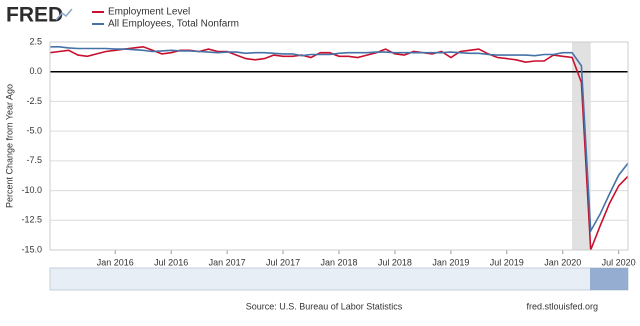  Describe the element at coordinates (115, 262) in the screenshot. I see `x-tick-label: Jan 2016` at that location.